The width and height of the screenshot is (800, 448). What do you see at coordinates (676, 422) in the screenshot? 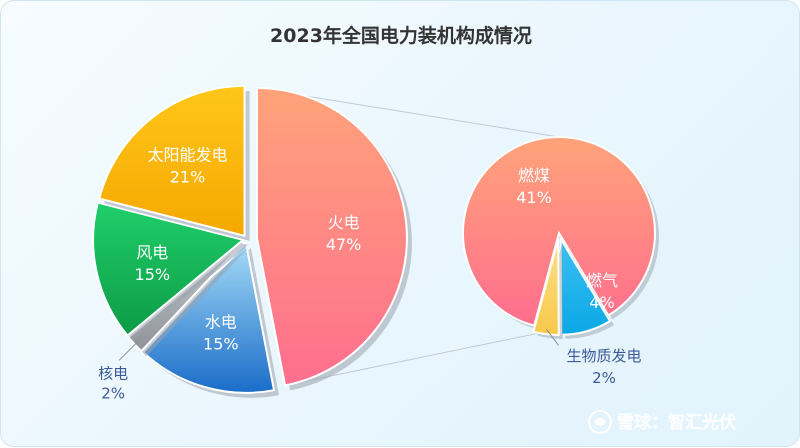
I see `watermark-text: 雪球：智汇光伏` at bounding box center [676, 422].